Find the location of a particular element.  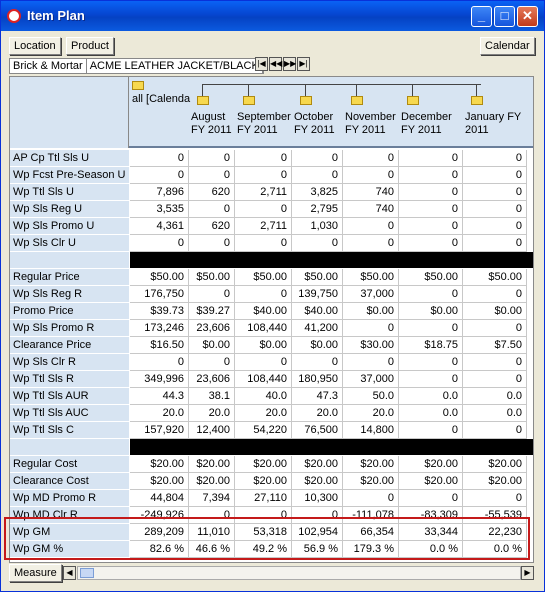

row-label: Clearance Price is located at coordinates (69, 345).